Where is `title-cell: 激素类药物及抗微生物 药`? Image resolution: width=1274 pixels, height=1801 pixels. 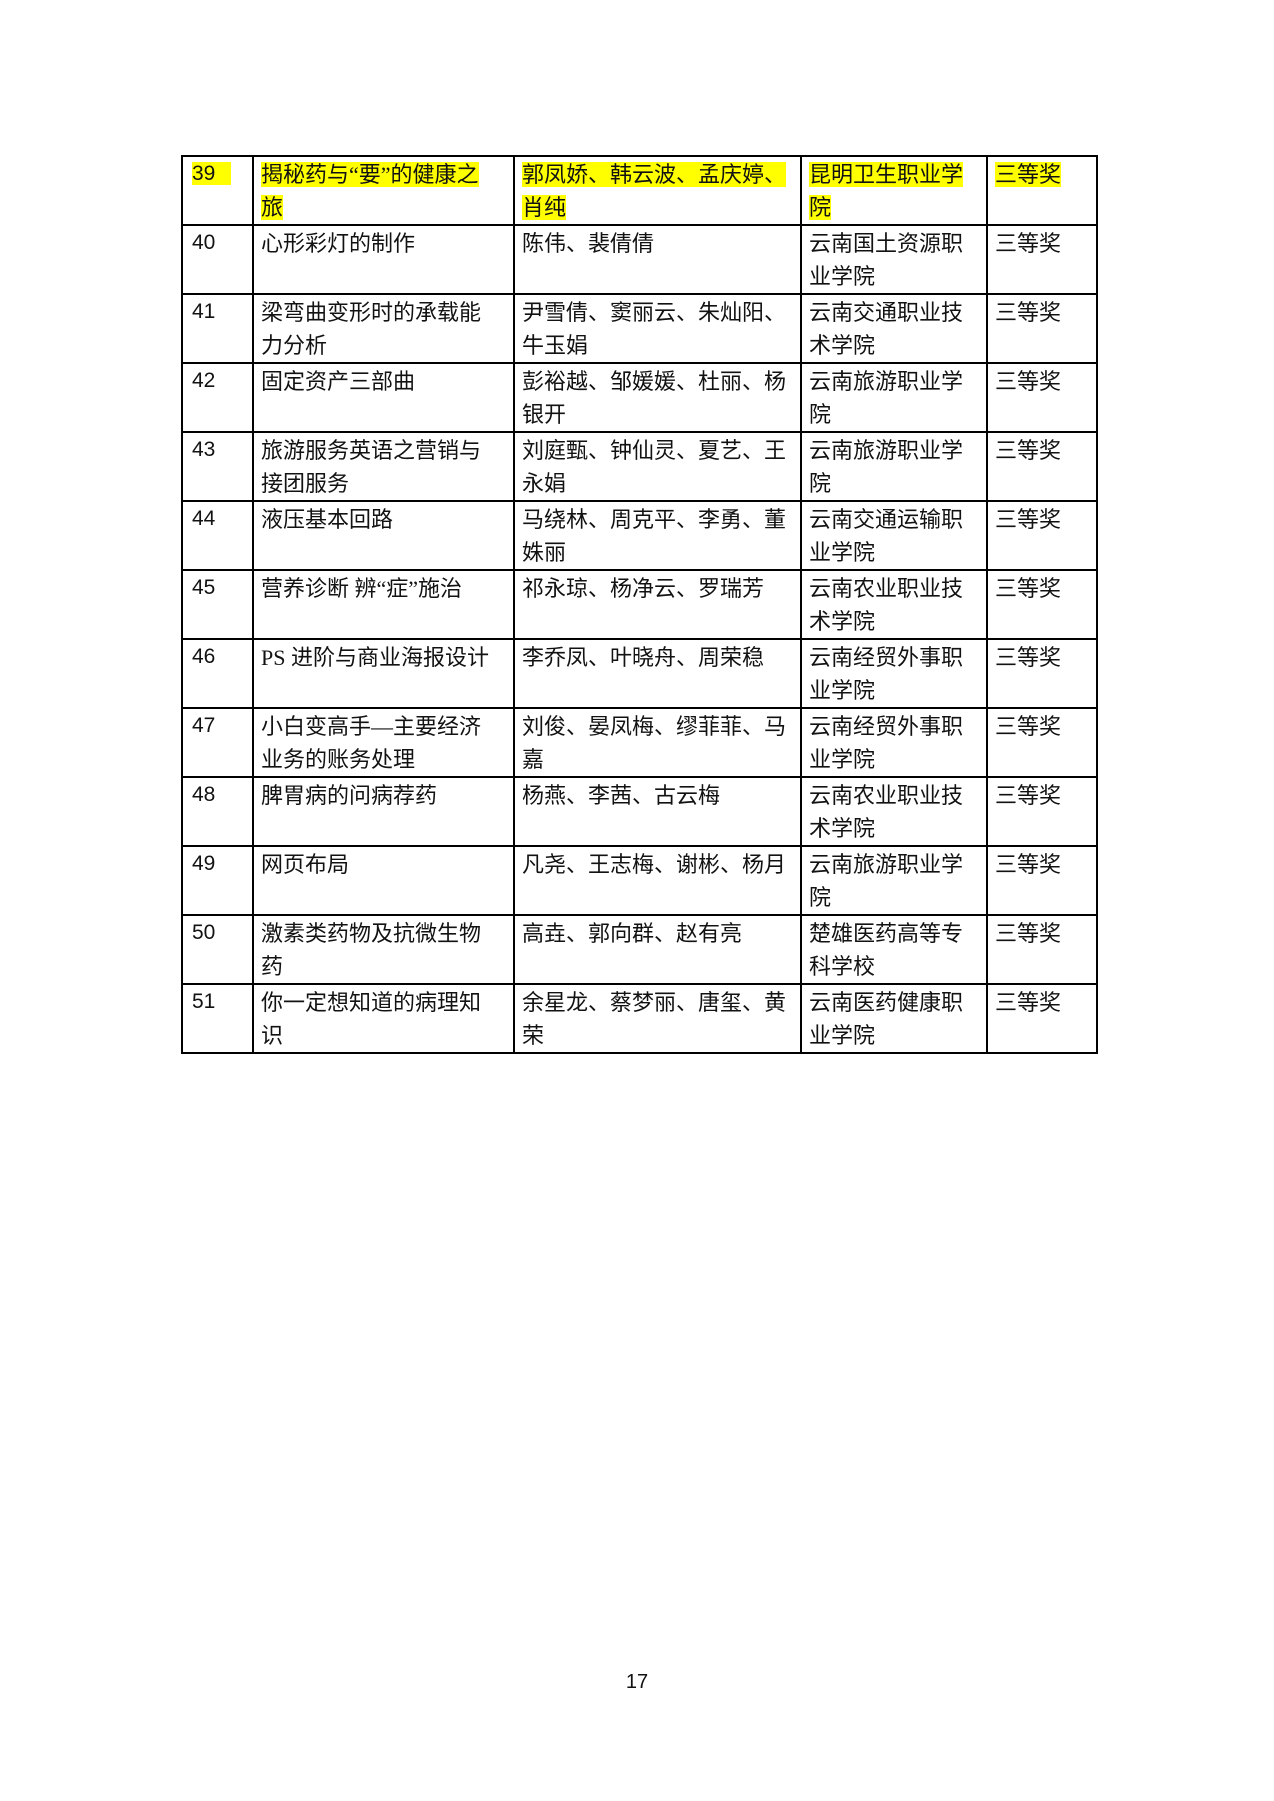 title-cell: 激素类药物及抗微生物 药 is located at coordinates (383, 949).